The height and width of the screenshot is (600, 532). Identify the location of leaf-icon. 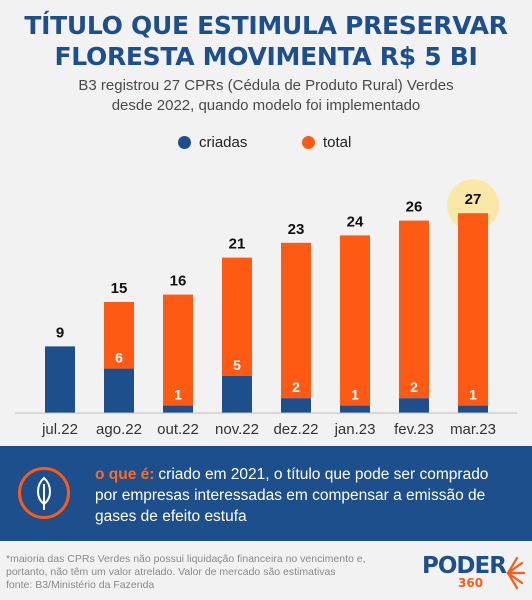
(44, 493).